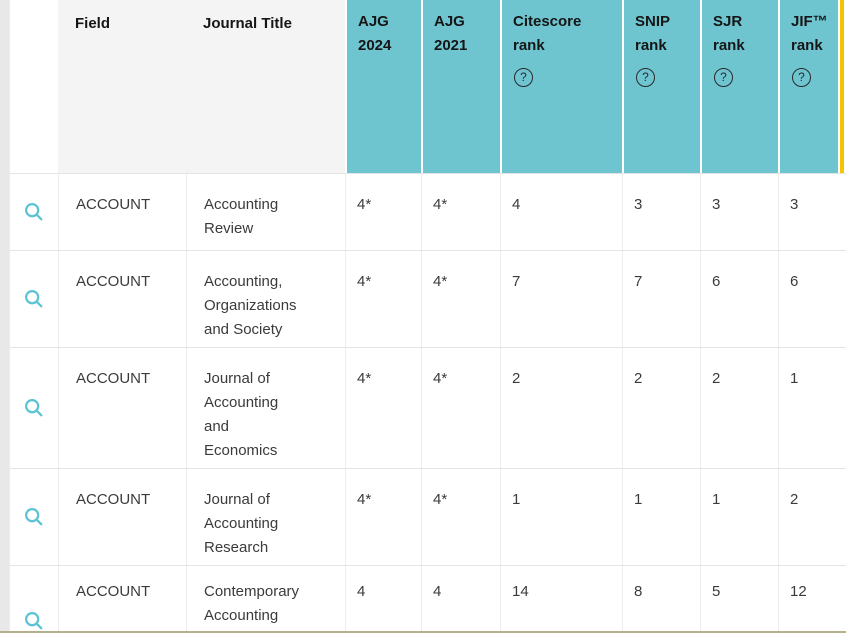  I want to click on header-label: Journal Title, so click(247, 23).